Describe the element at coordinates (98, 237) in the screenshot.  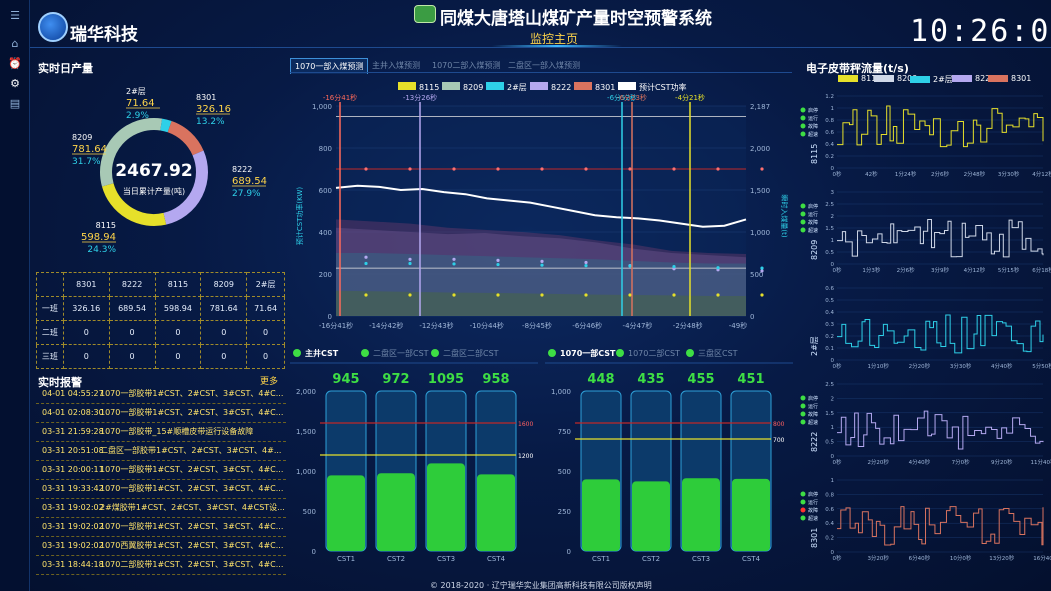
I see `donut-label-value: 598.94` at that location.